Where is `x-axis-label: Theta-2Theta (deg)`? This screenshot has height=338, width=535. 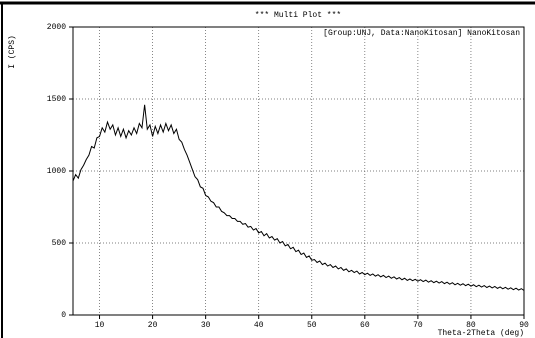 x-axis-label: Theta-2Theta (deg) is located at coordinates (481, 333).